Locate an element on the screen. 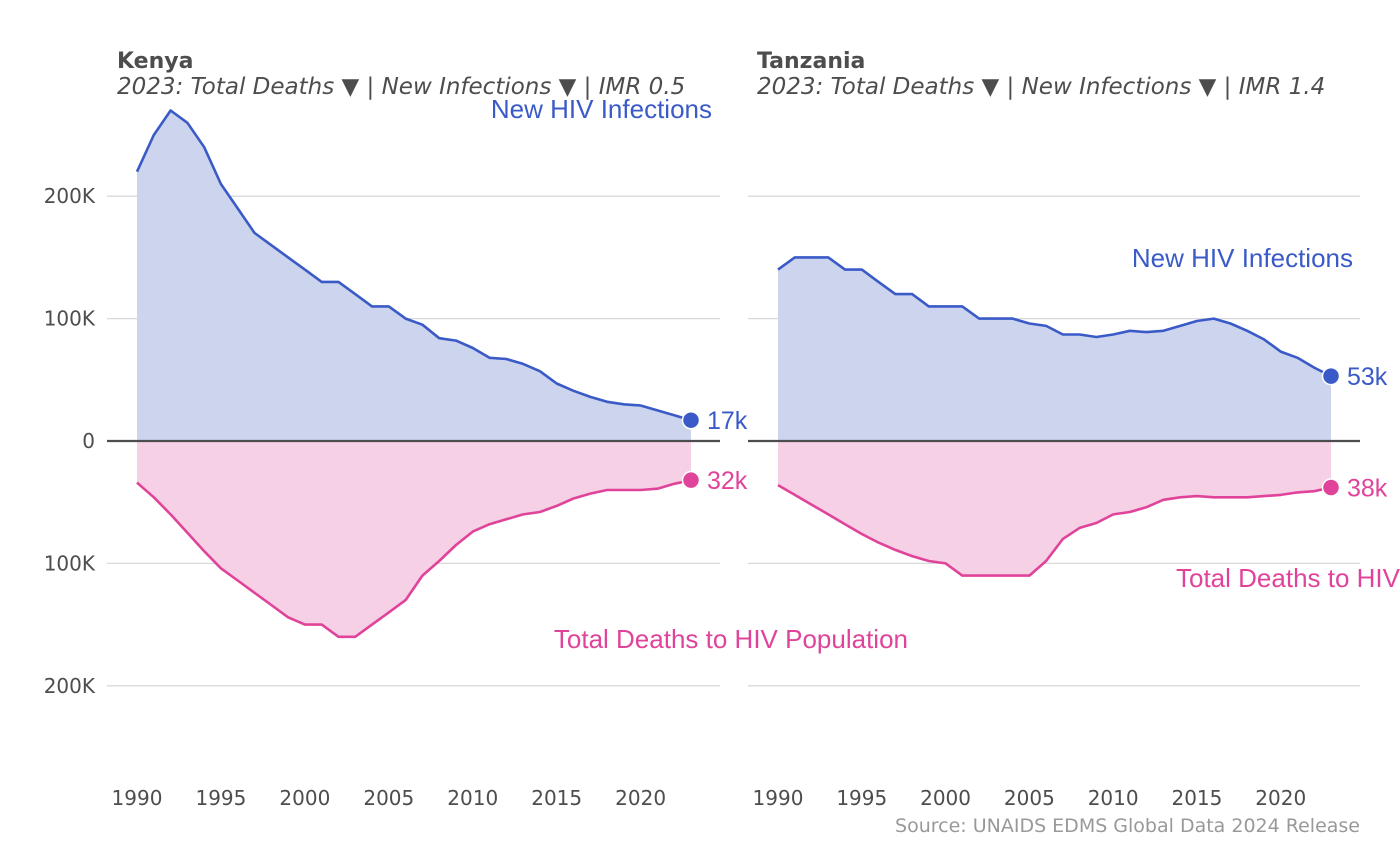 The image size is (1400, 865). infections-area is located at coordinates (1054, 349).